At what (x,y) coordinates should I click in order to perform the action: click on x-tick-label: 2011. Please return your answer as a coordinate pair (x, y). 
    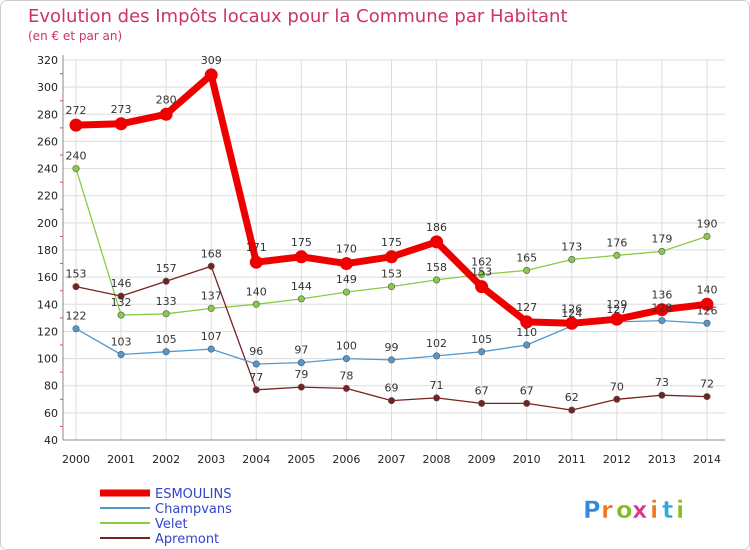
    Looking at the image, I should click on (572, 459).